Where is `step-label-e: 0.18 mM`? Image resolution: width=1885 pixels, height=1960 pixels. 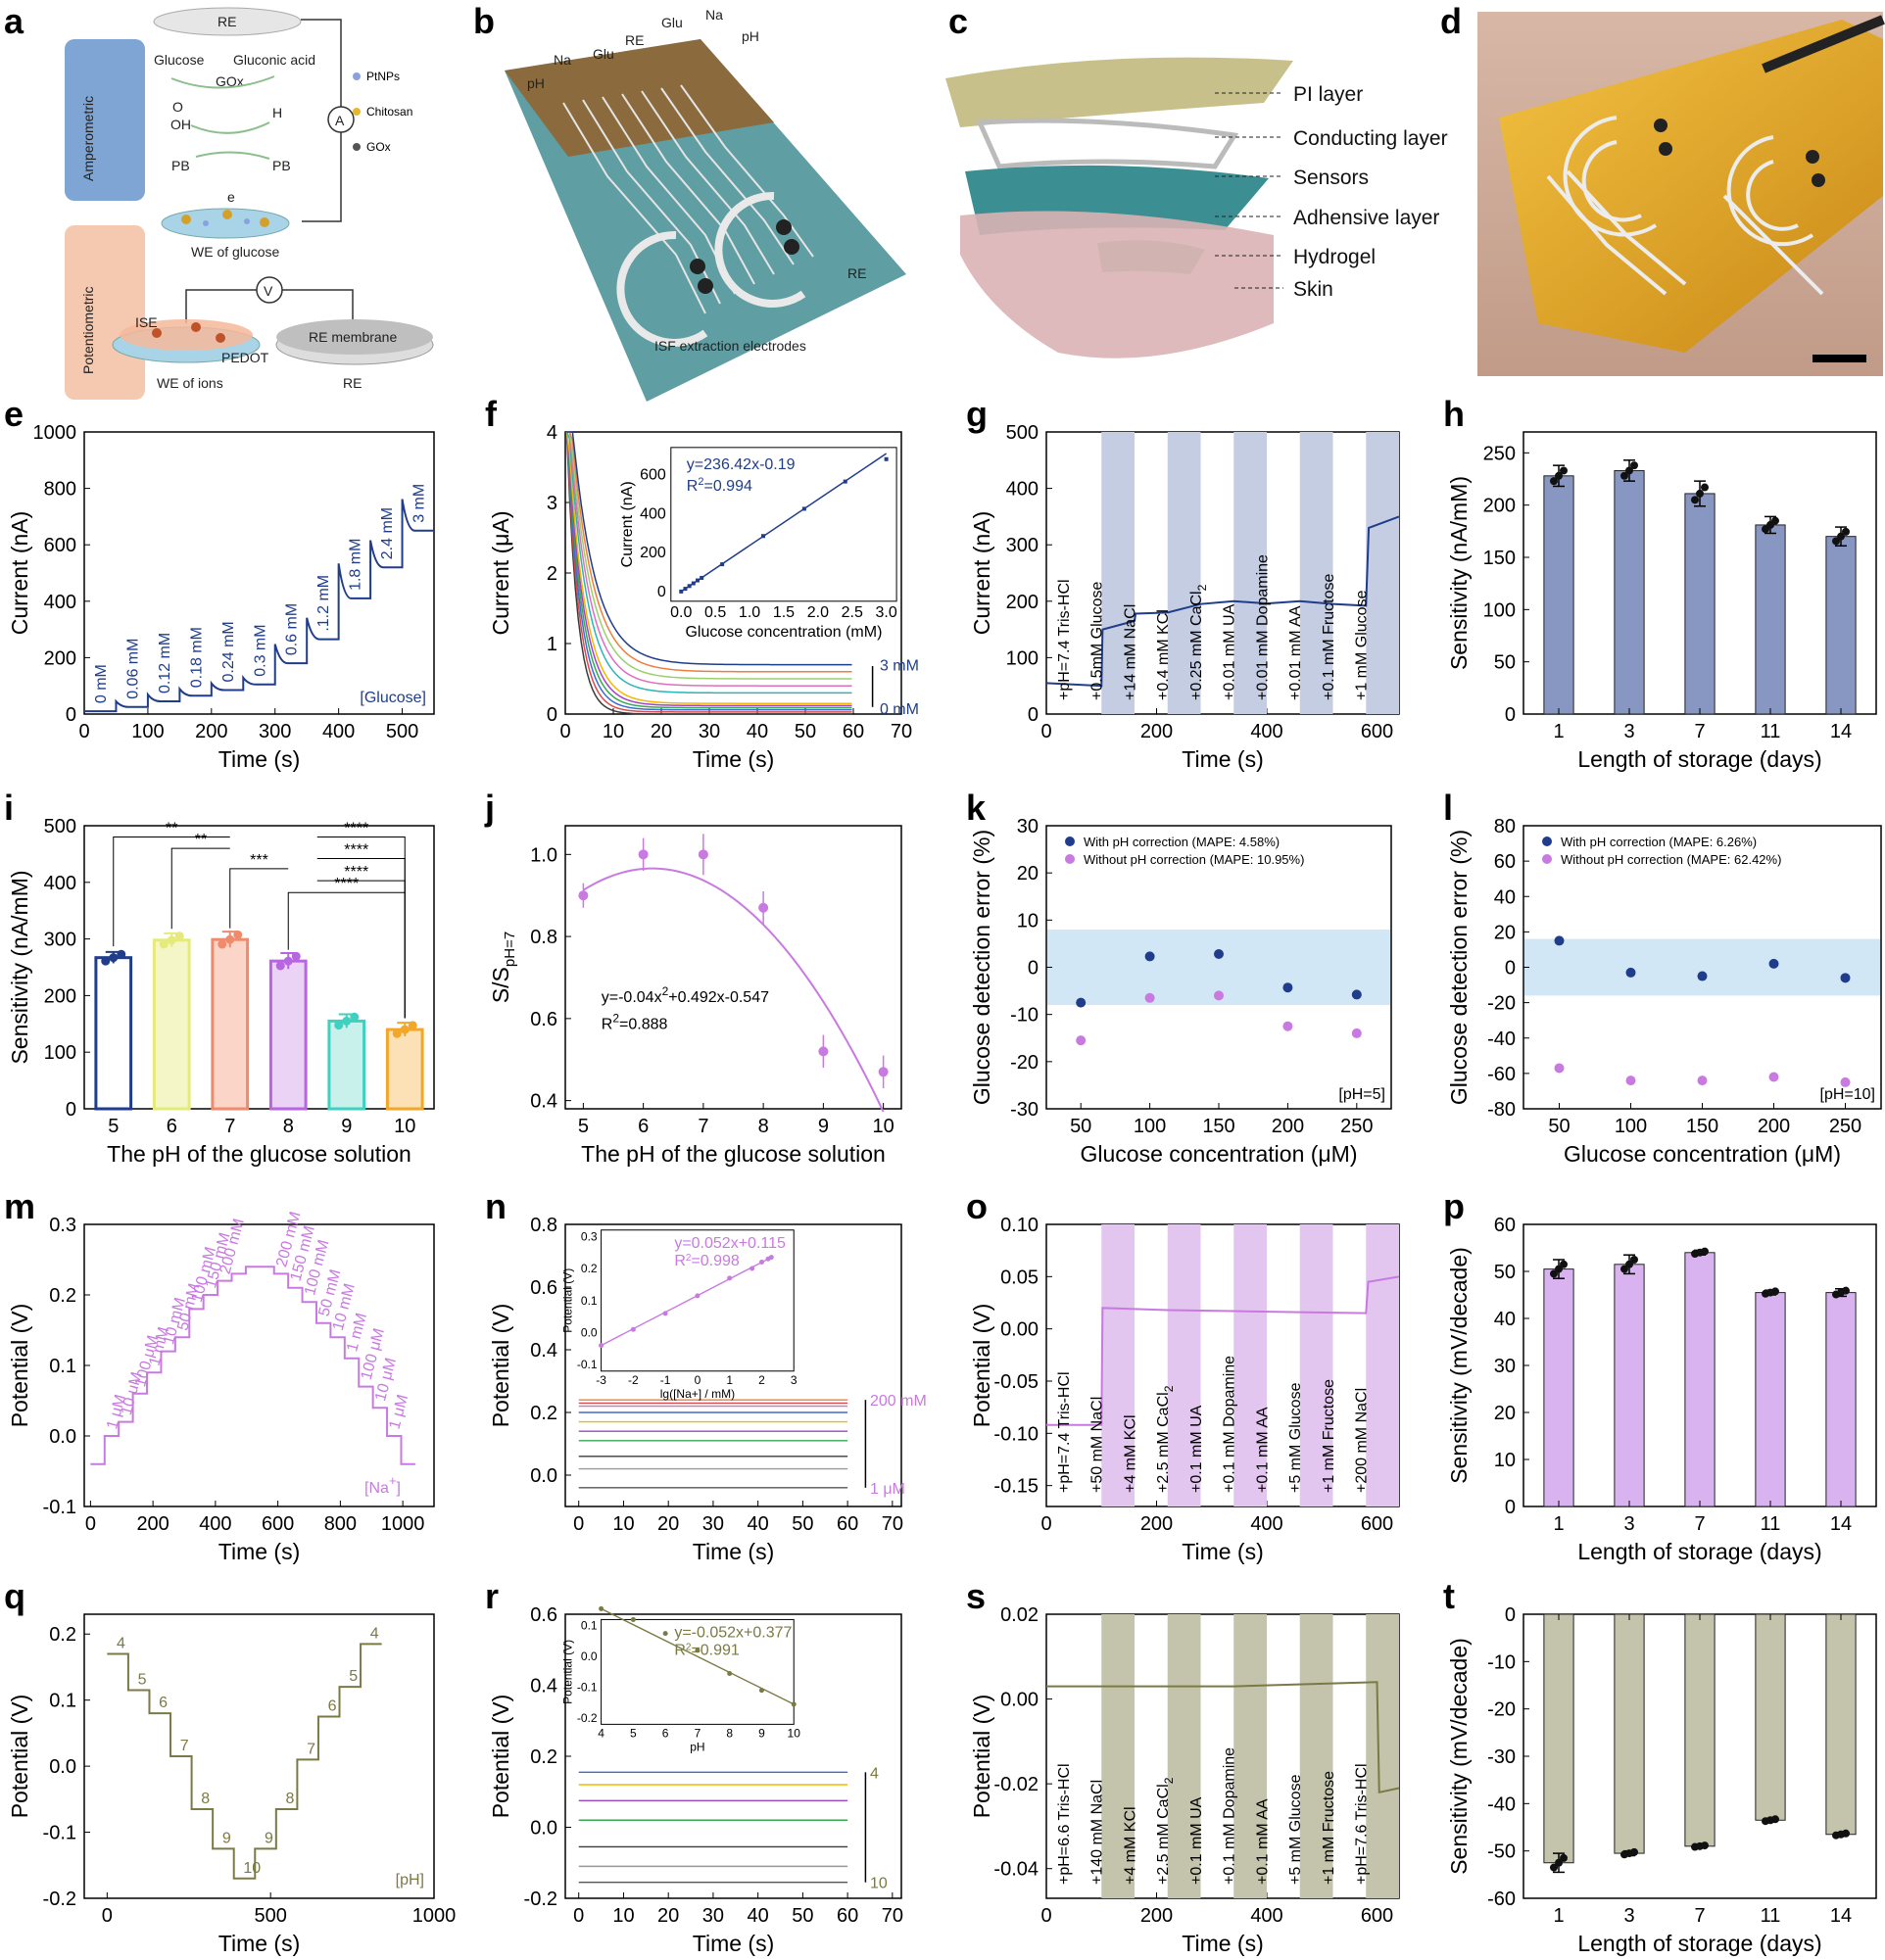 step-label-e: 0.18 mM is located at coordinates (196, 657).